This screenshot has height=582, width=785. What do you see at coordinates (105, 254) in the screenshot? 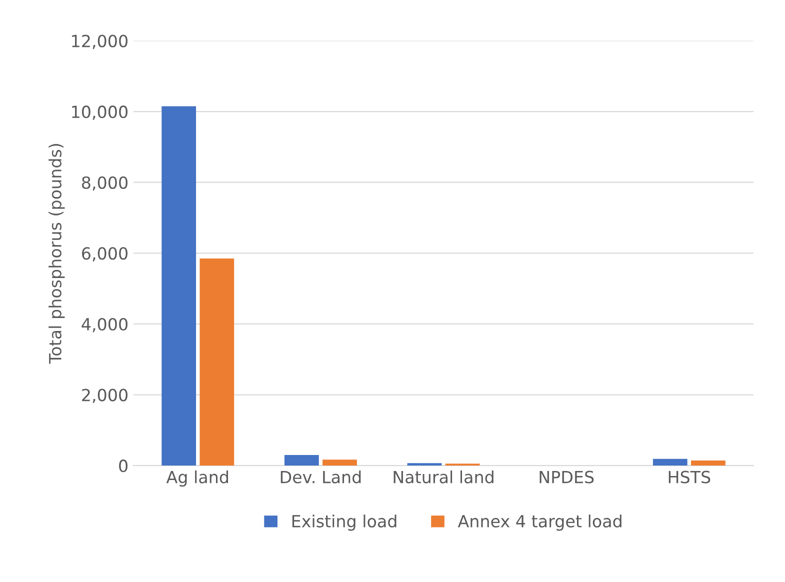
I see `y-tick-label: 6,000` at bounding box center [105, 254].